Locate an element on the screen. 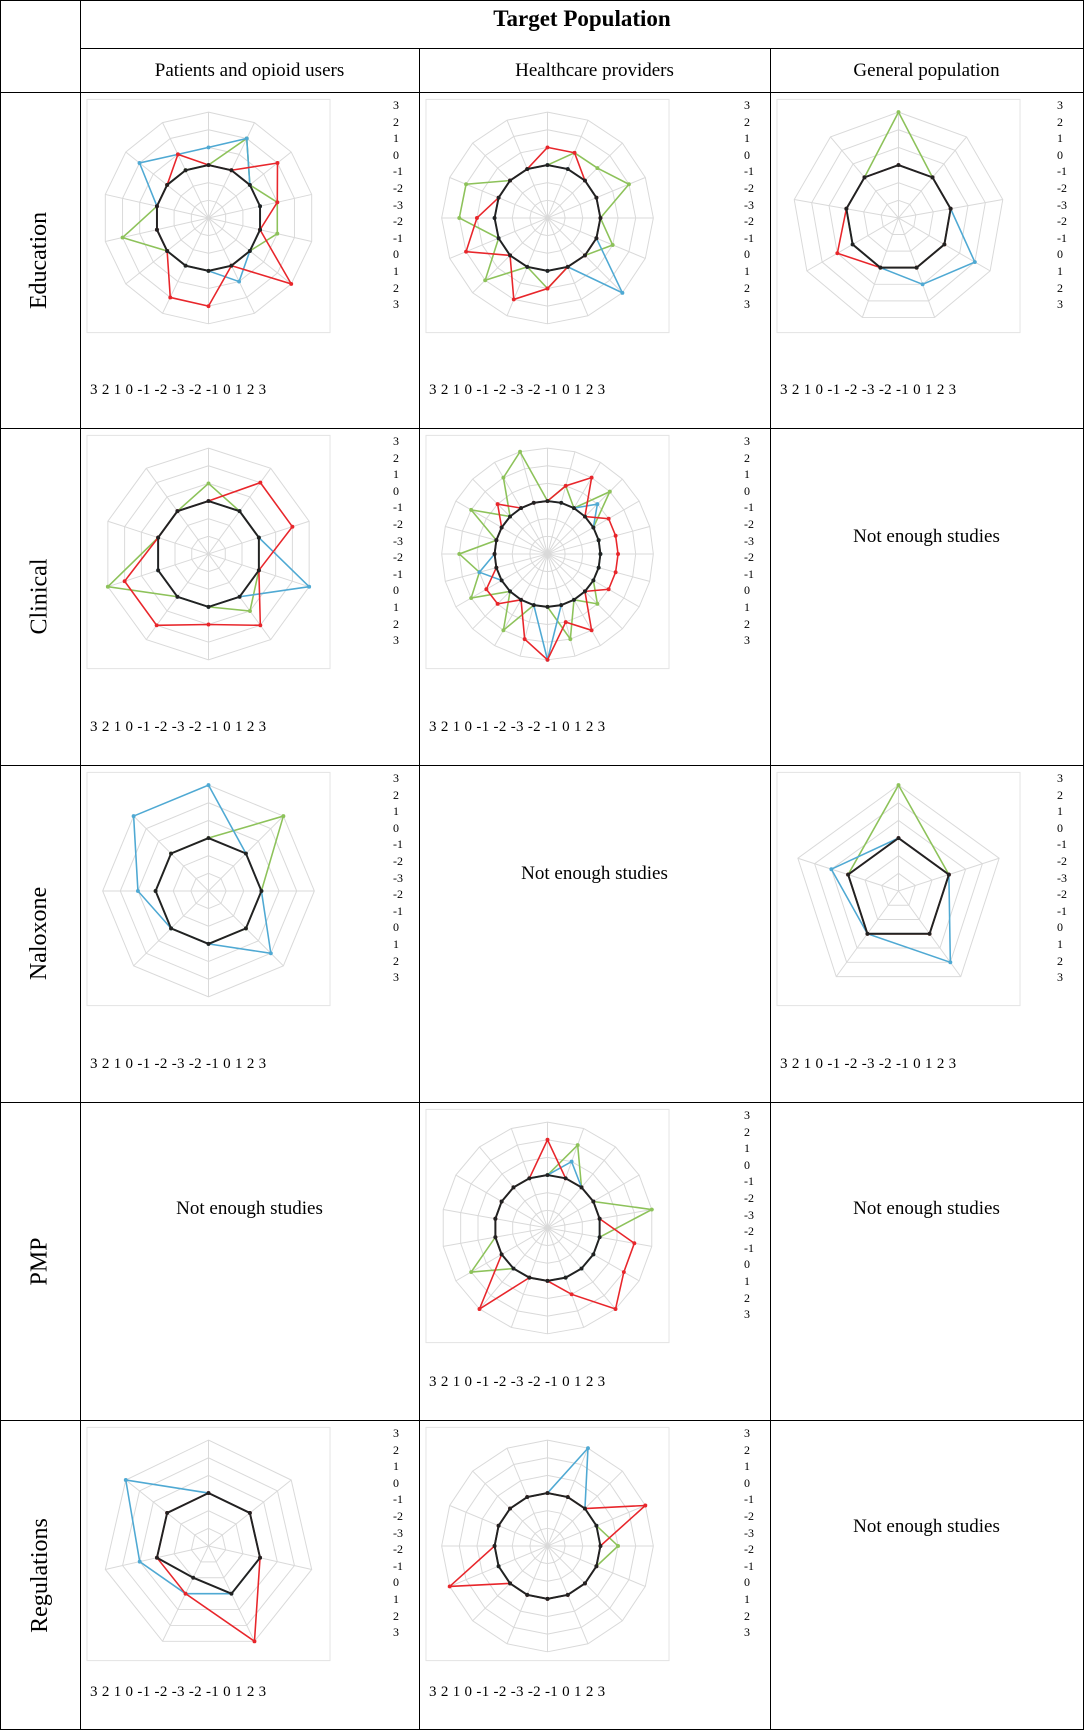  cell-naloxone-providers: Not enough studies is located at coordinates (594, 933).